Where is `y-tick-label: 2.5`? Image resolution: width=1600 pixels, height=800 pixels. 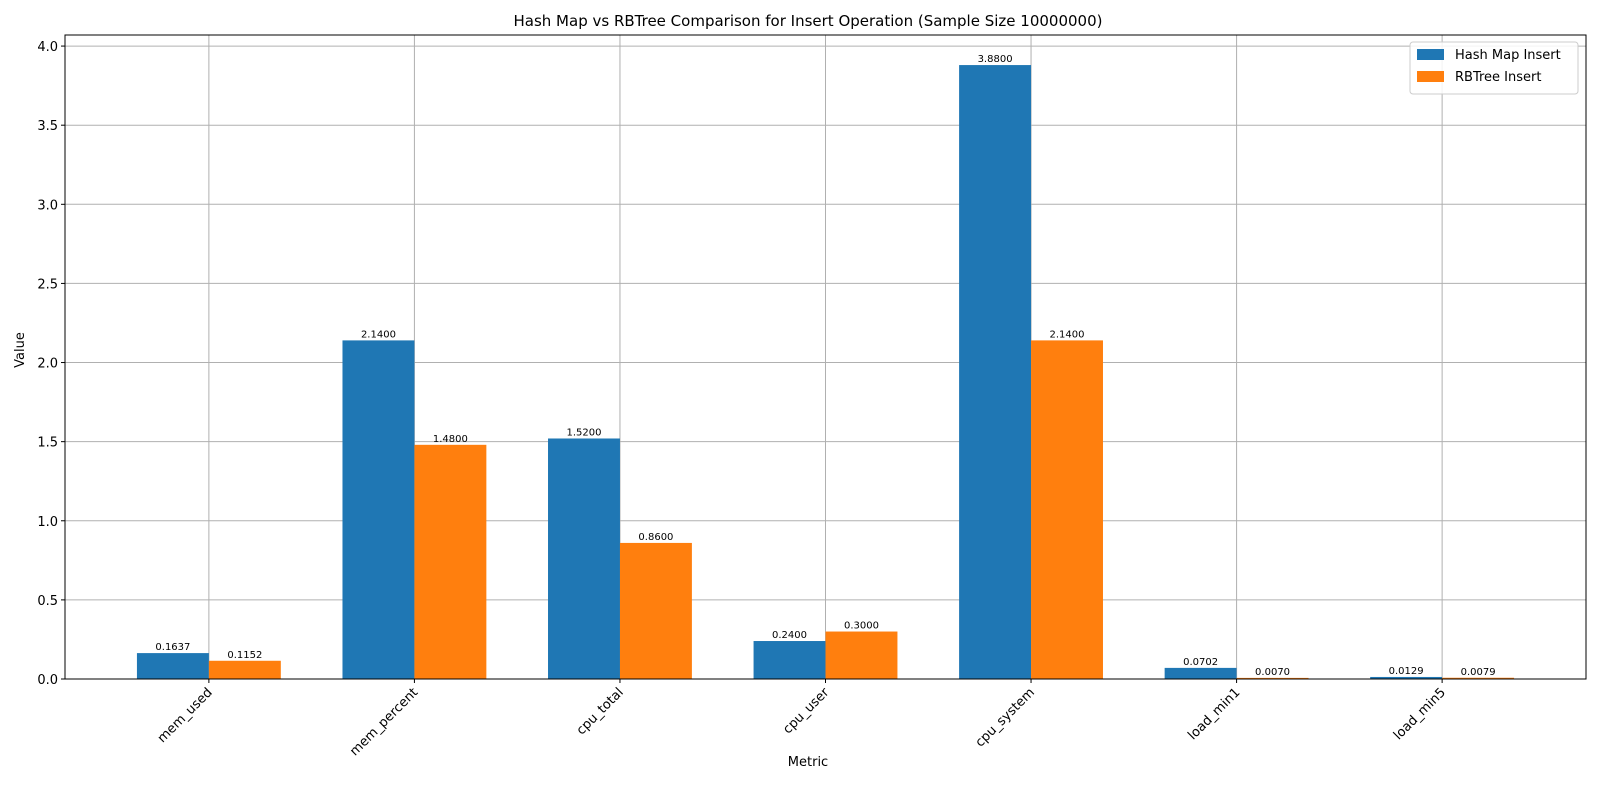
y-tick-label: 2.5 is located at coordinates (47, 284).